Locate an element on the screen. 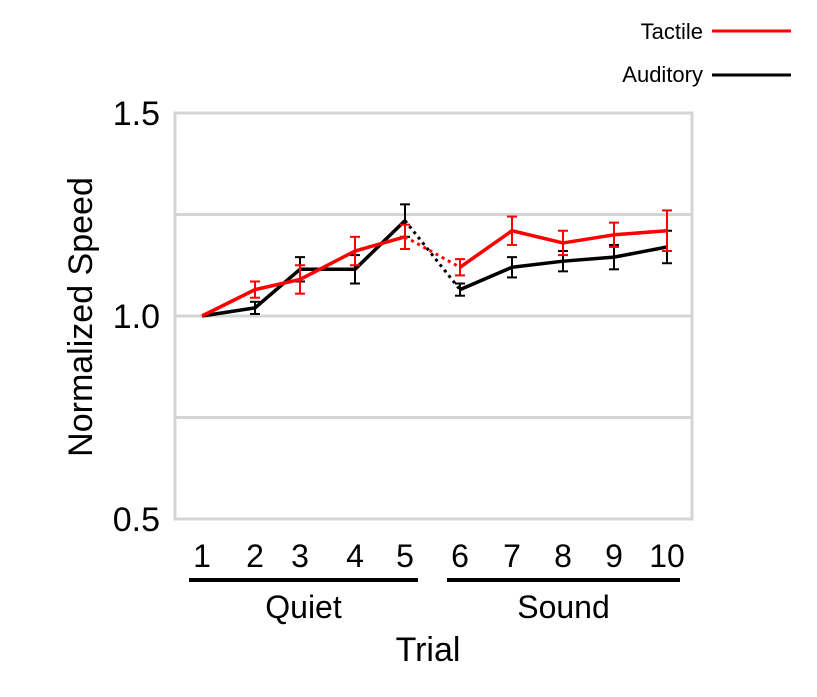 The width and height of the screenshot is (817, 697). y-tick-label: 1.0 is located at coordinates (136, 317).